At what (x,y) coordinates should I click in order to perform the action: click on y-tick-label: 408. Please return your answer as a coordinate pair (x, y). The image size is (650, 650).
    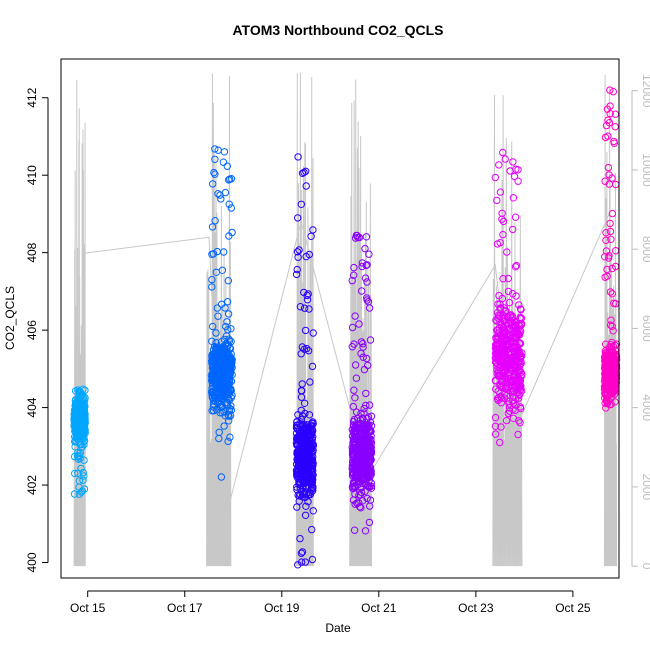
    Looking at the image, I should click on (32, 252).